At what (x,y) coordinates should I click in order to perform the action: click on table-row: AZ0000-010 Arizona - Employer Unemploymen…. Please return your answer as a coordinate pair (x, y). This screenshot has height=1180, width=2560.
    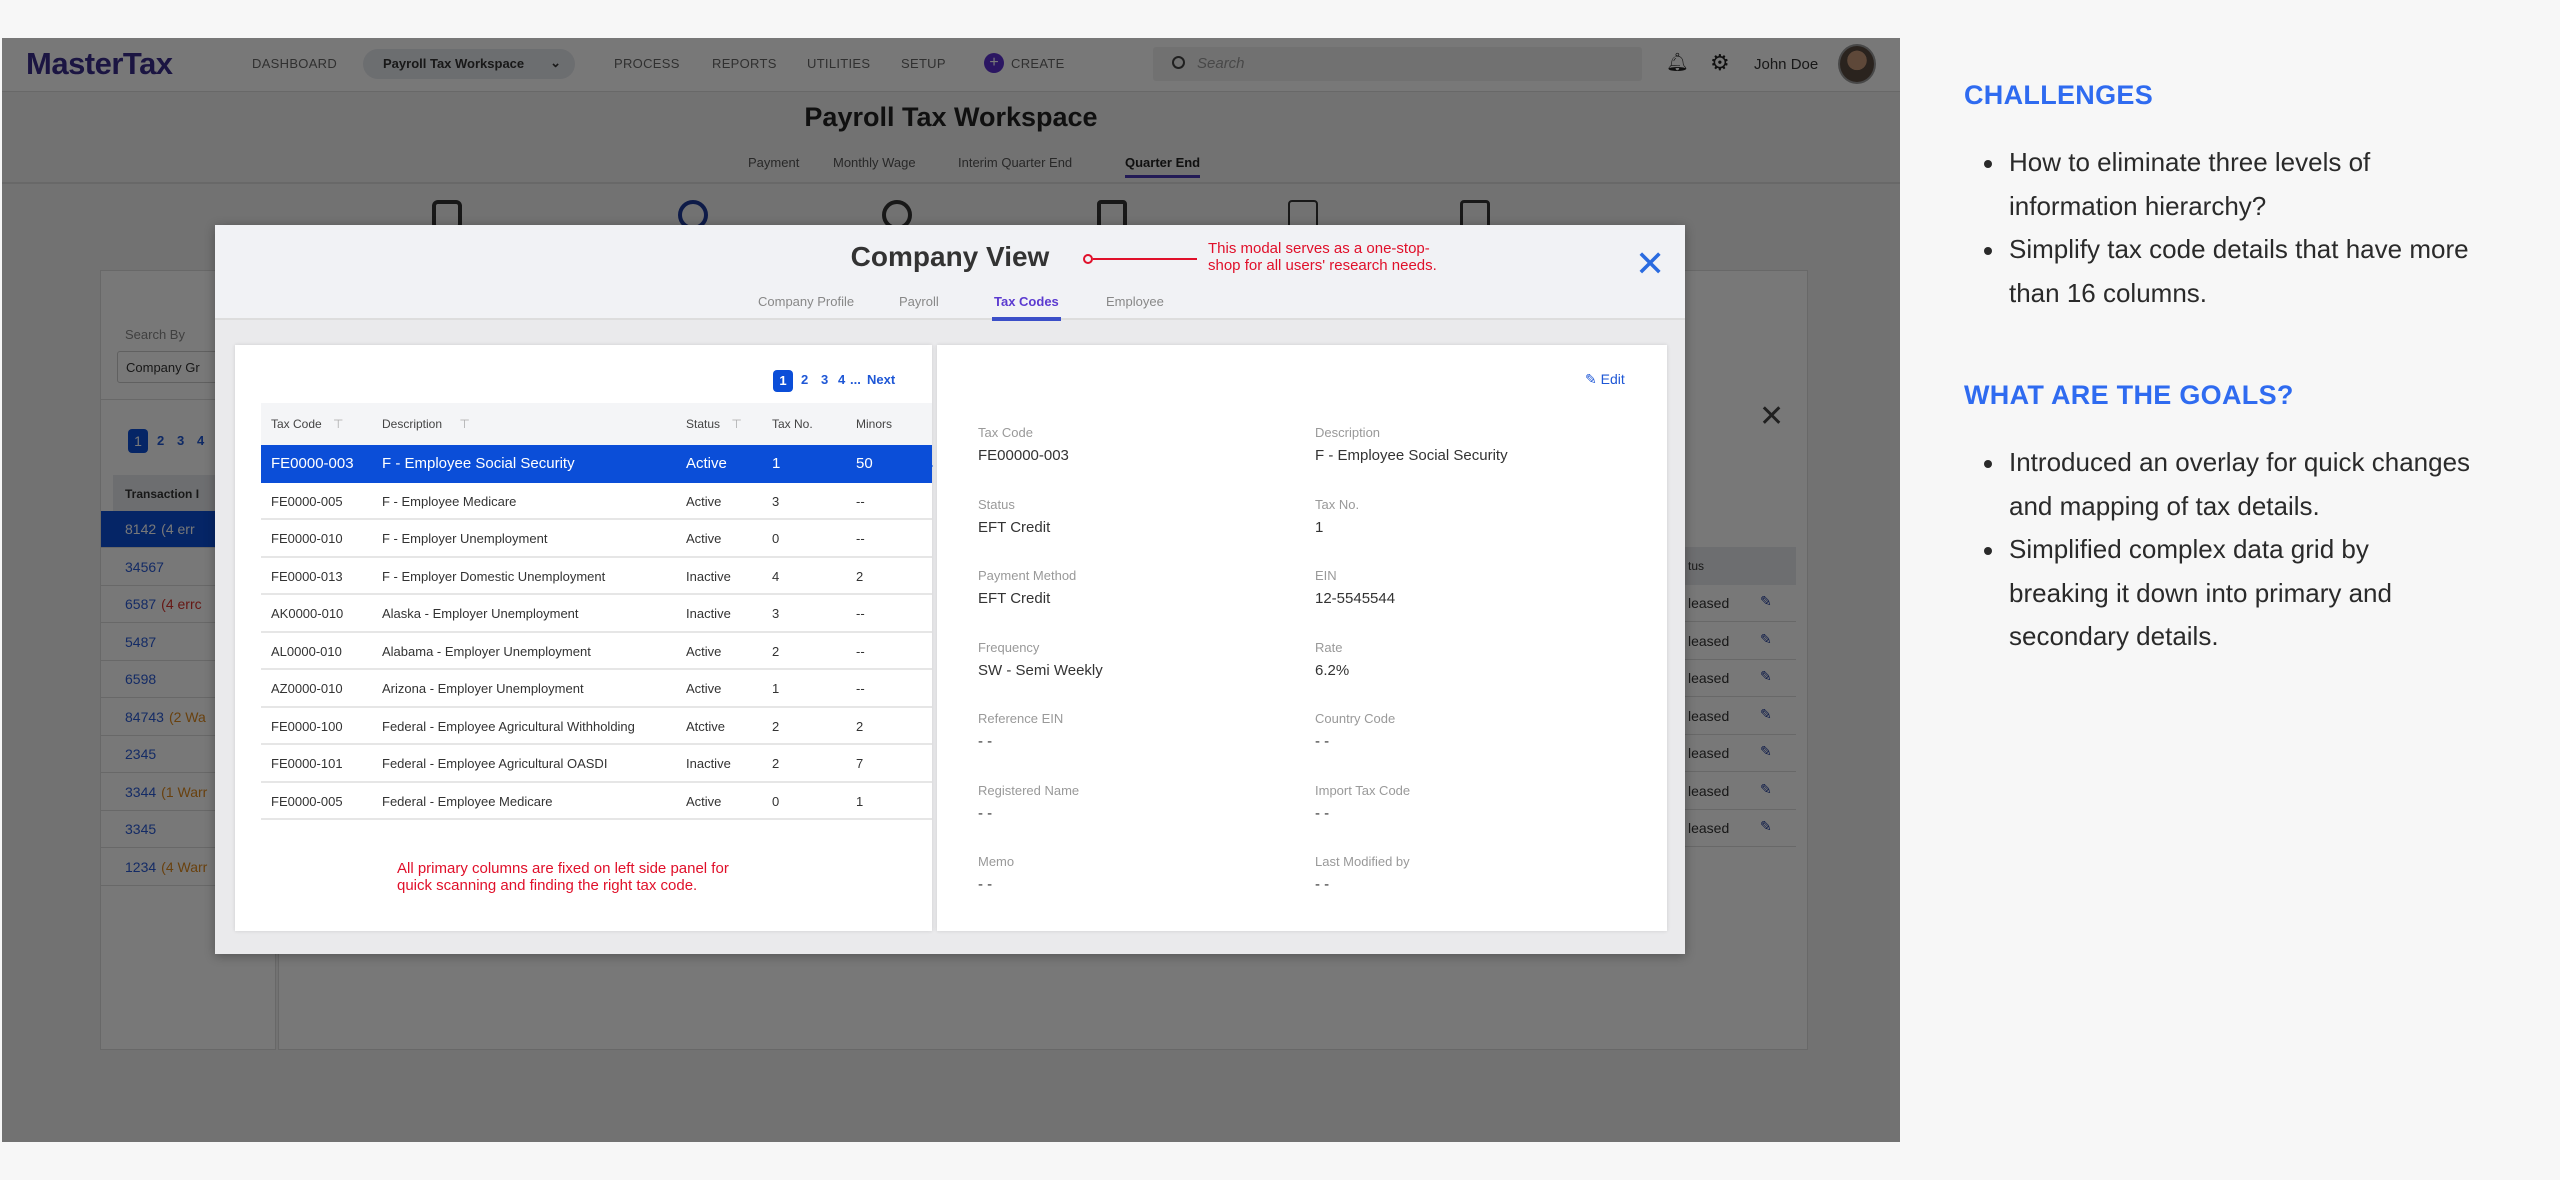
    Looking at the image, I should click on (596, 689).